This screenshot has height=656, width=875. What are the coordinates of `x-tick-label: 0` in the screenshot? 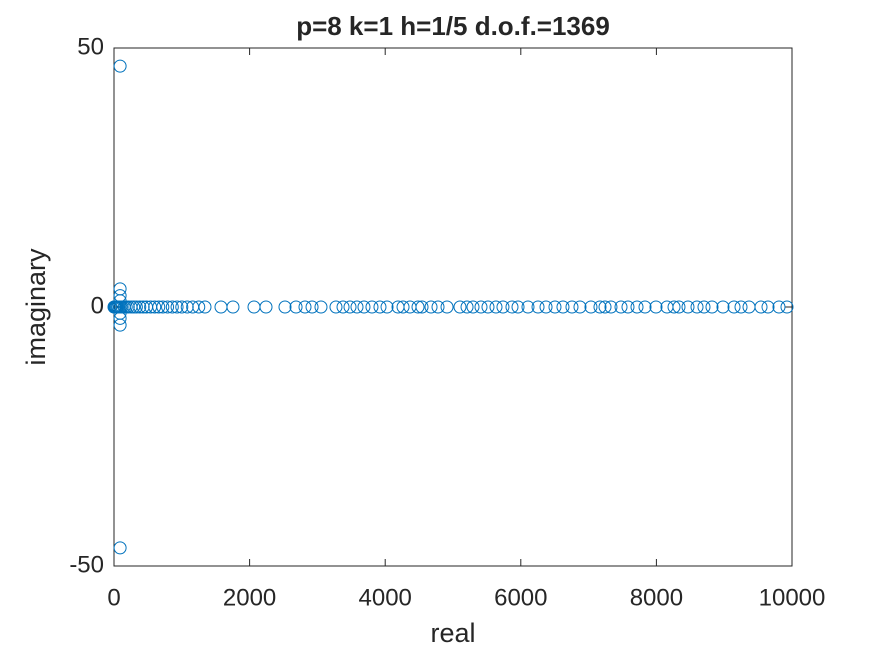 It's located at (113, 597).